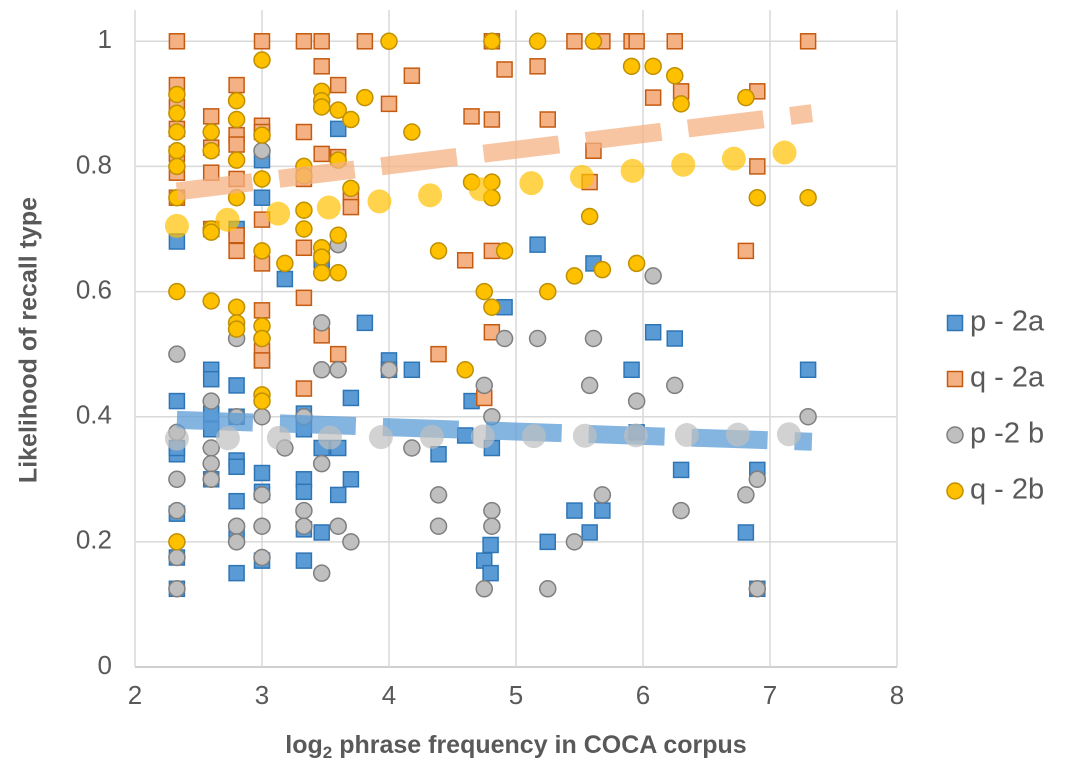 This screenshot has width=1073, height=766. I want to click on x-tick-label: 4, so click(389, 695).